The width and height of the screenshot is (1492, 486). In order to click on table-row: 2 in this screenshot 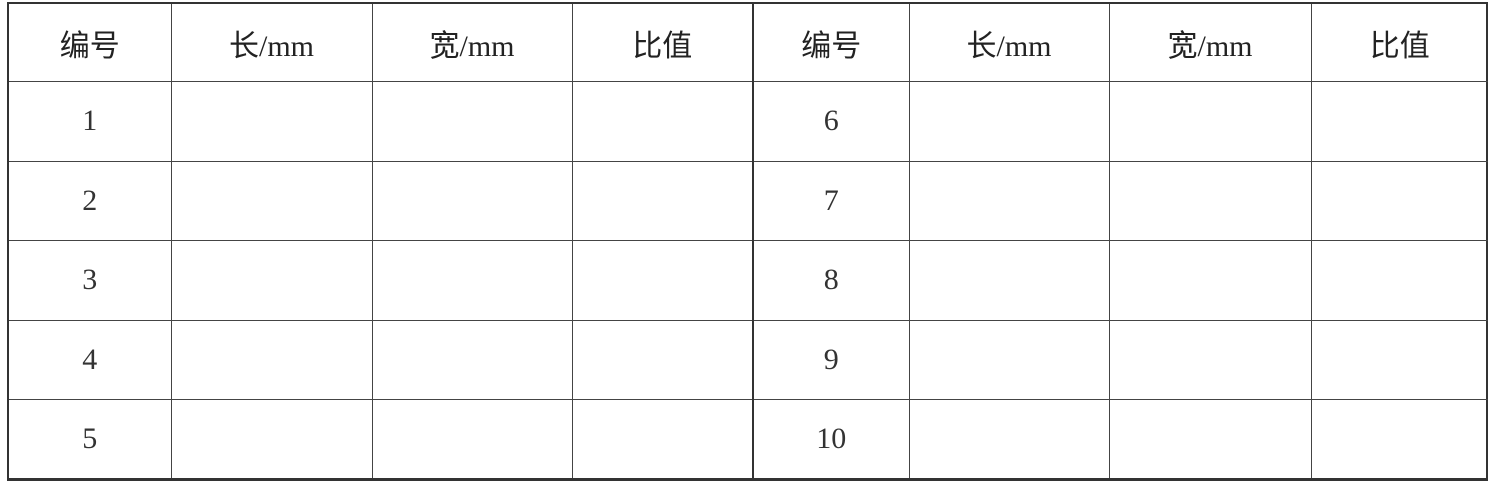, I will do `click(380, 201)`.